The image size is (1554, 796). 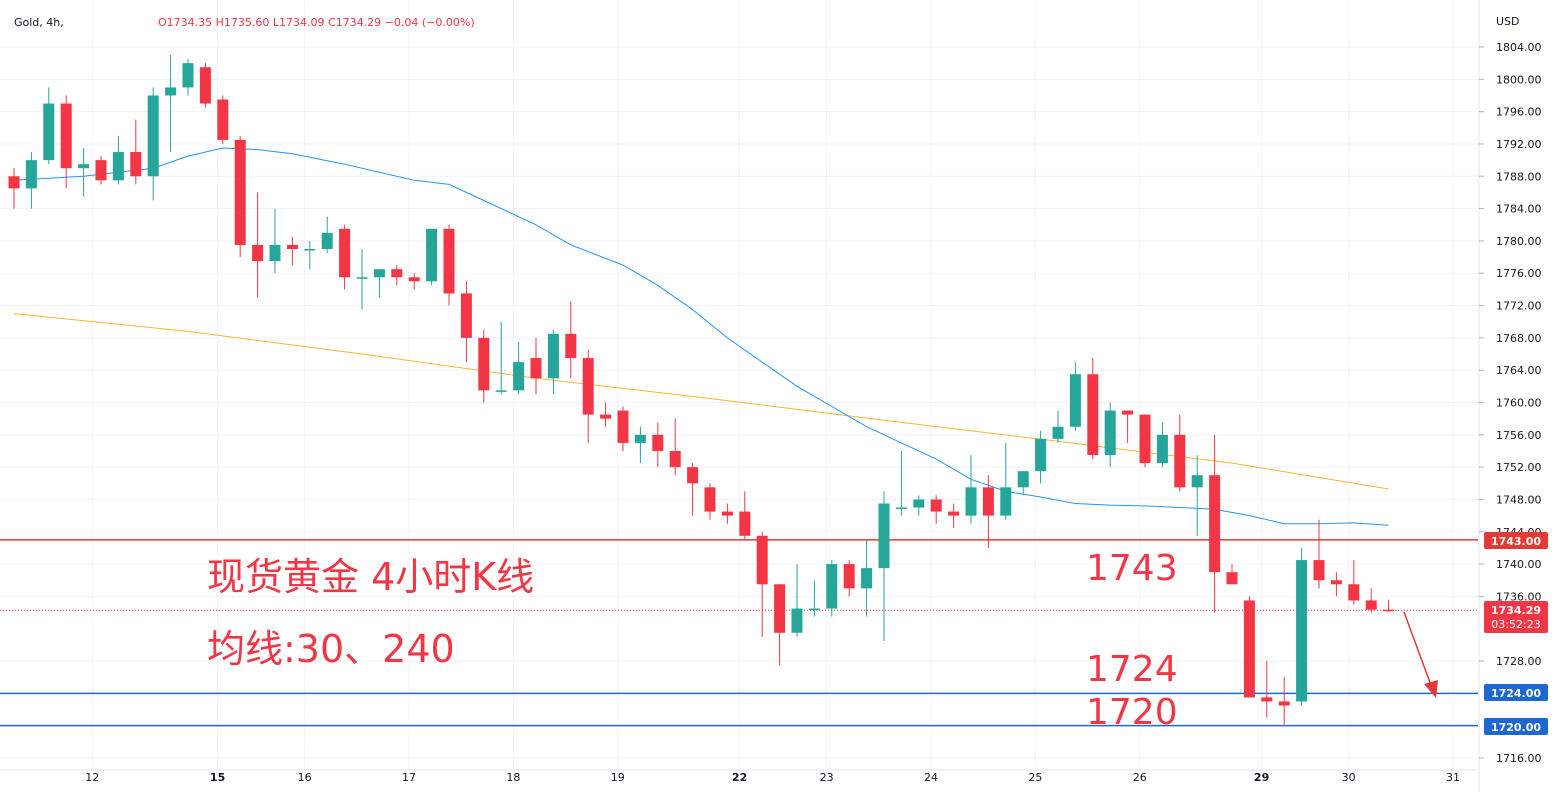 I want to click on x-tick-label: 31, so click(x=1453, y=777).